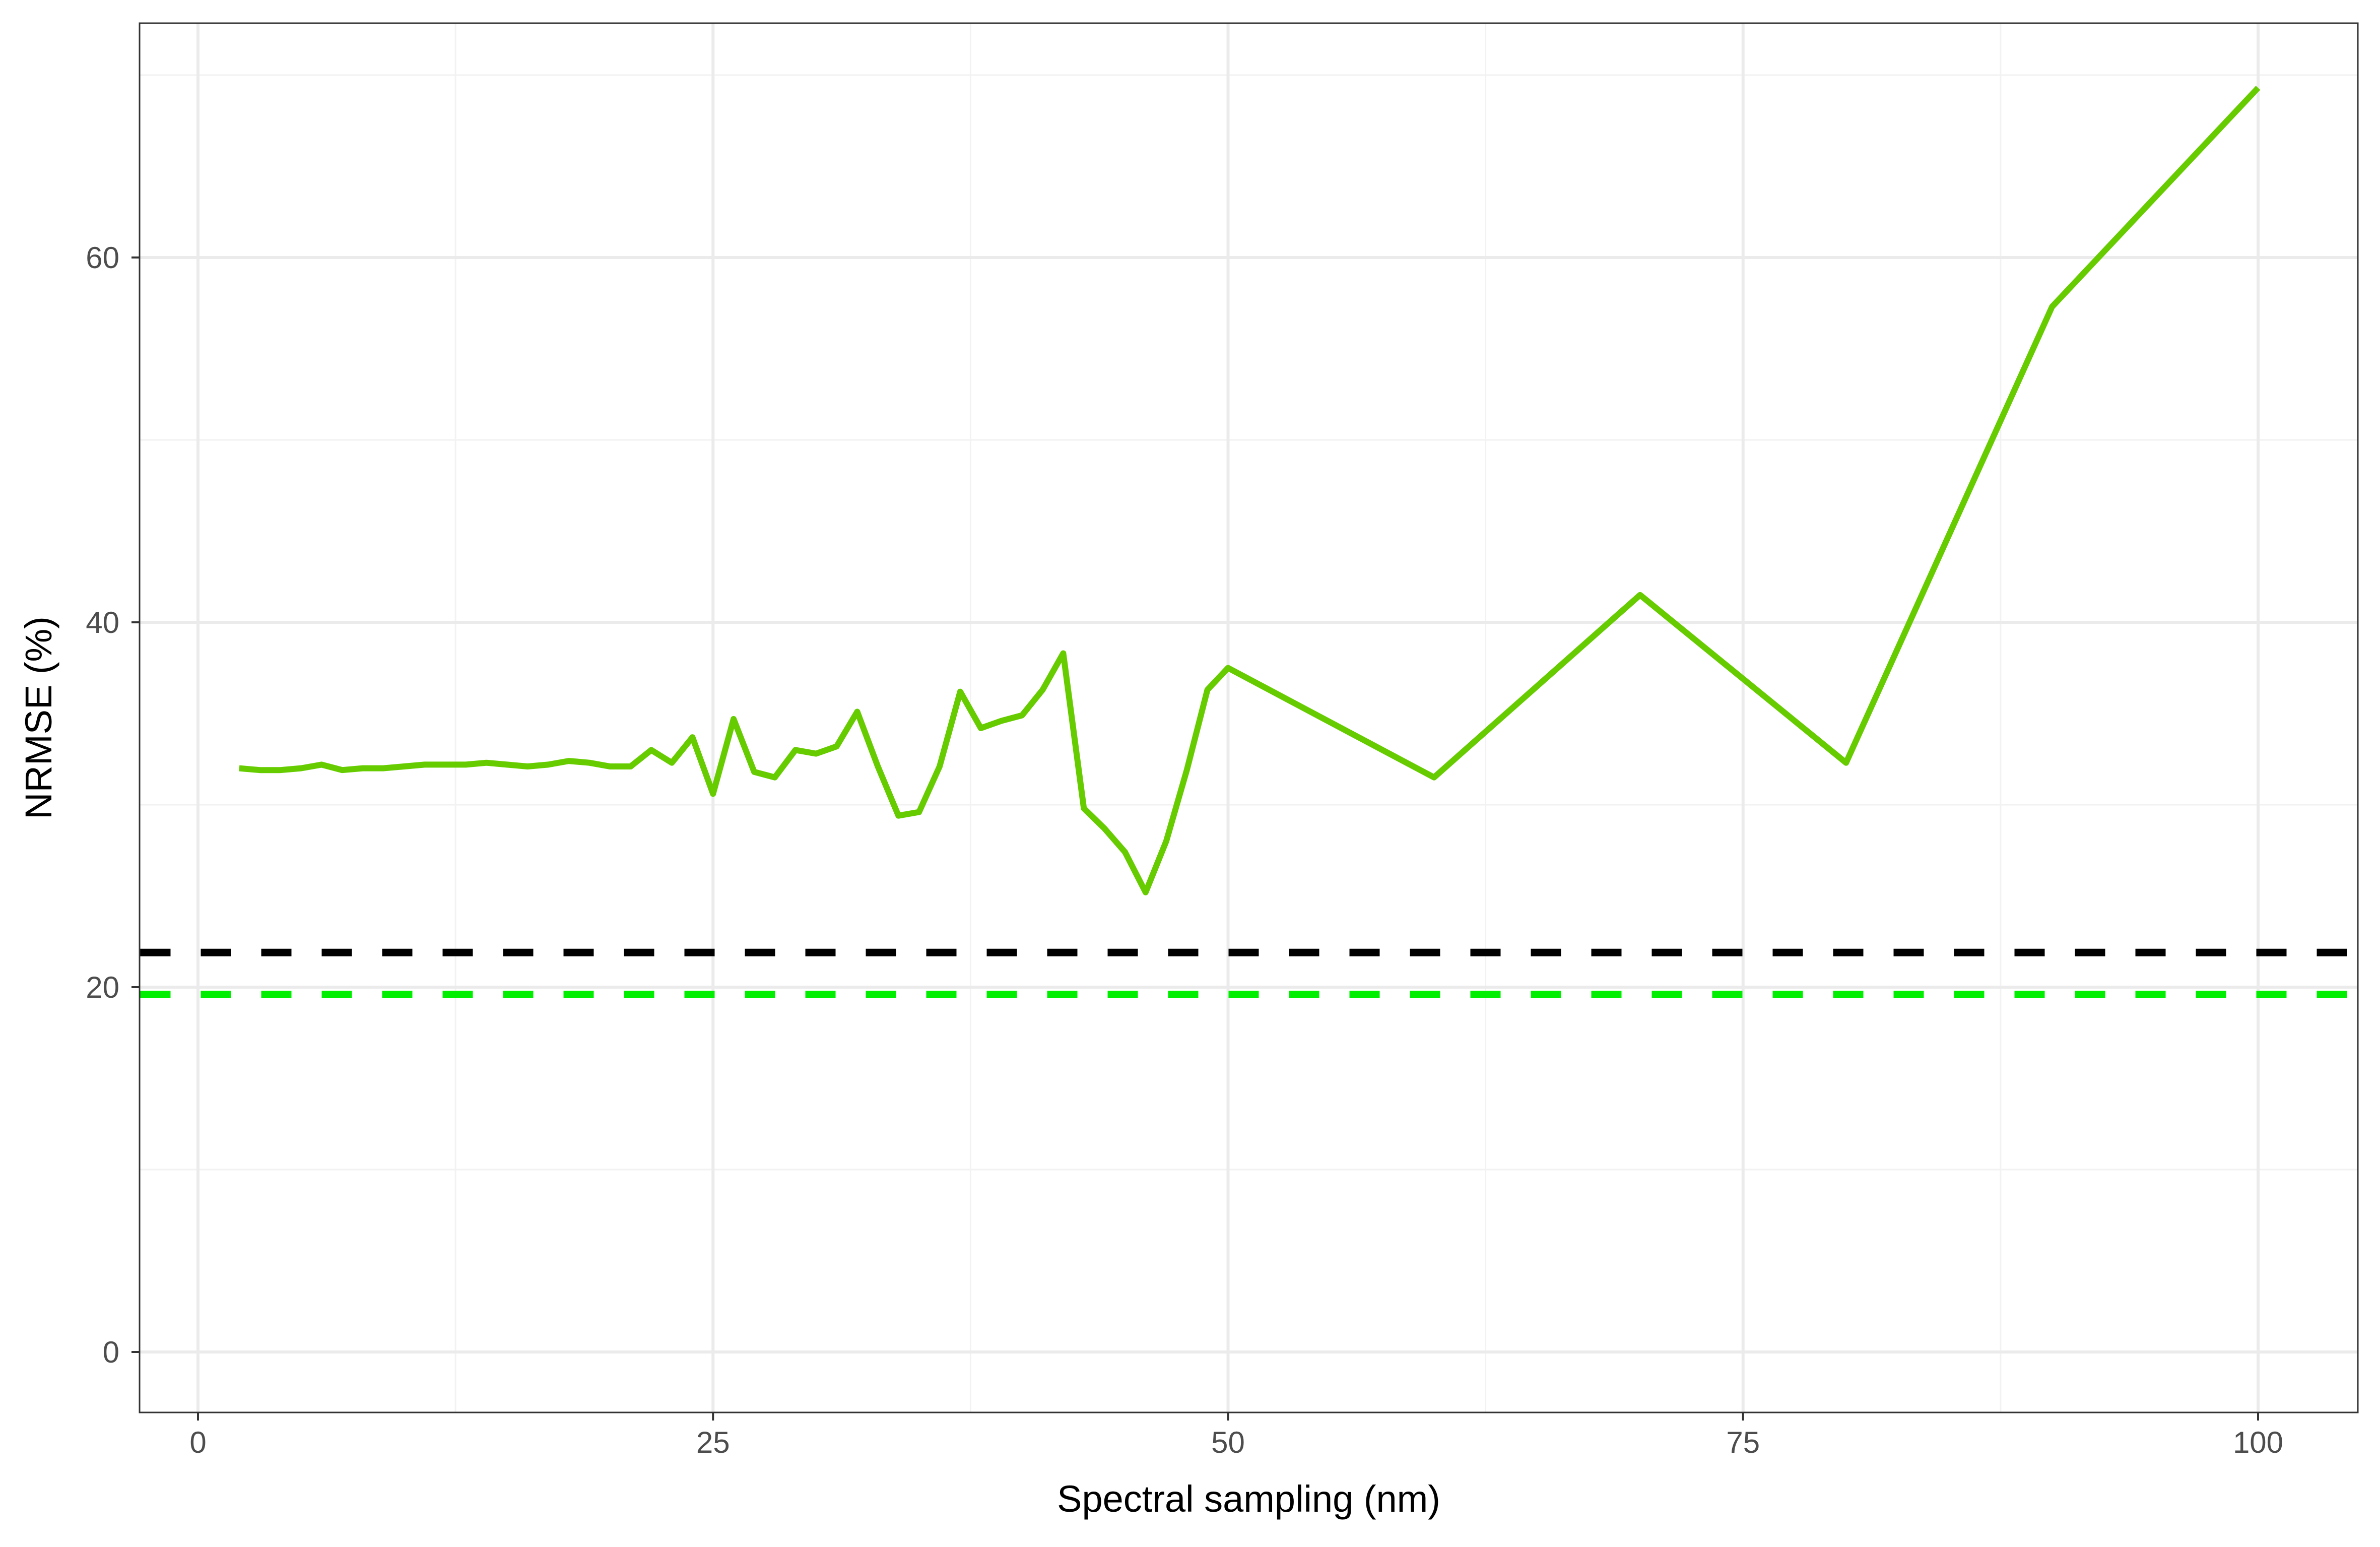 This screenshot has height=1547, width=2380. What do you see at coordinates (1248, 1499) in the screenshot?
I see `x-axis-title: Spectral sampling (nm)` at bounding box center [1248, 1499].